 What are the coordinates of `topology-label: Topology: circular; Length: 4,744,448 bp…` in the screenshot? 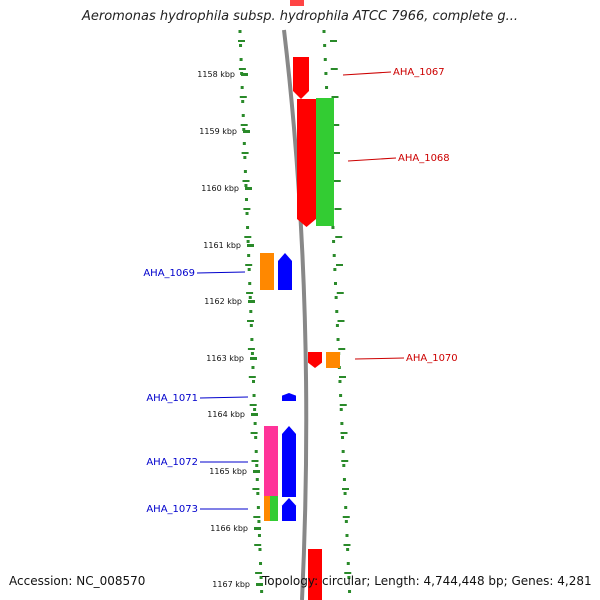 It's located at (427, 581).